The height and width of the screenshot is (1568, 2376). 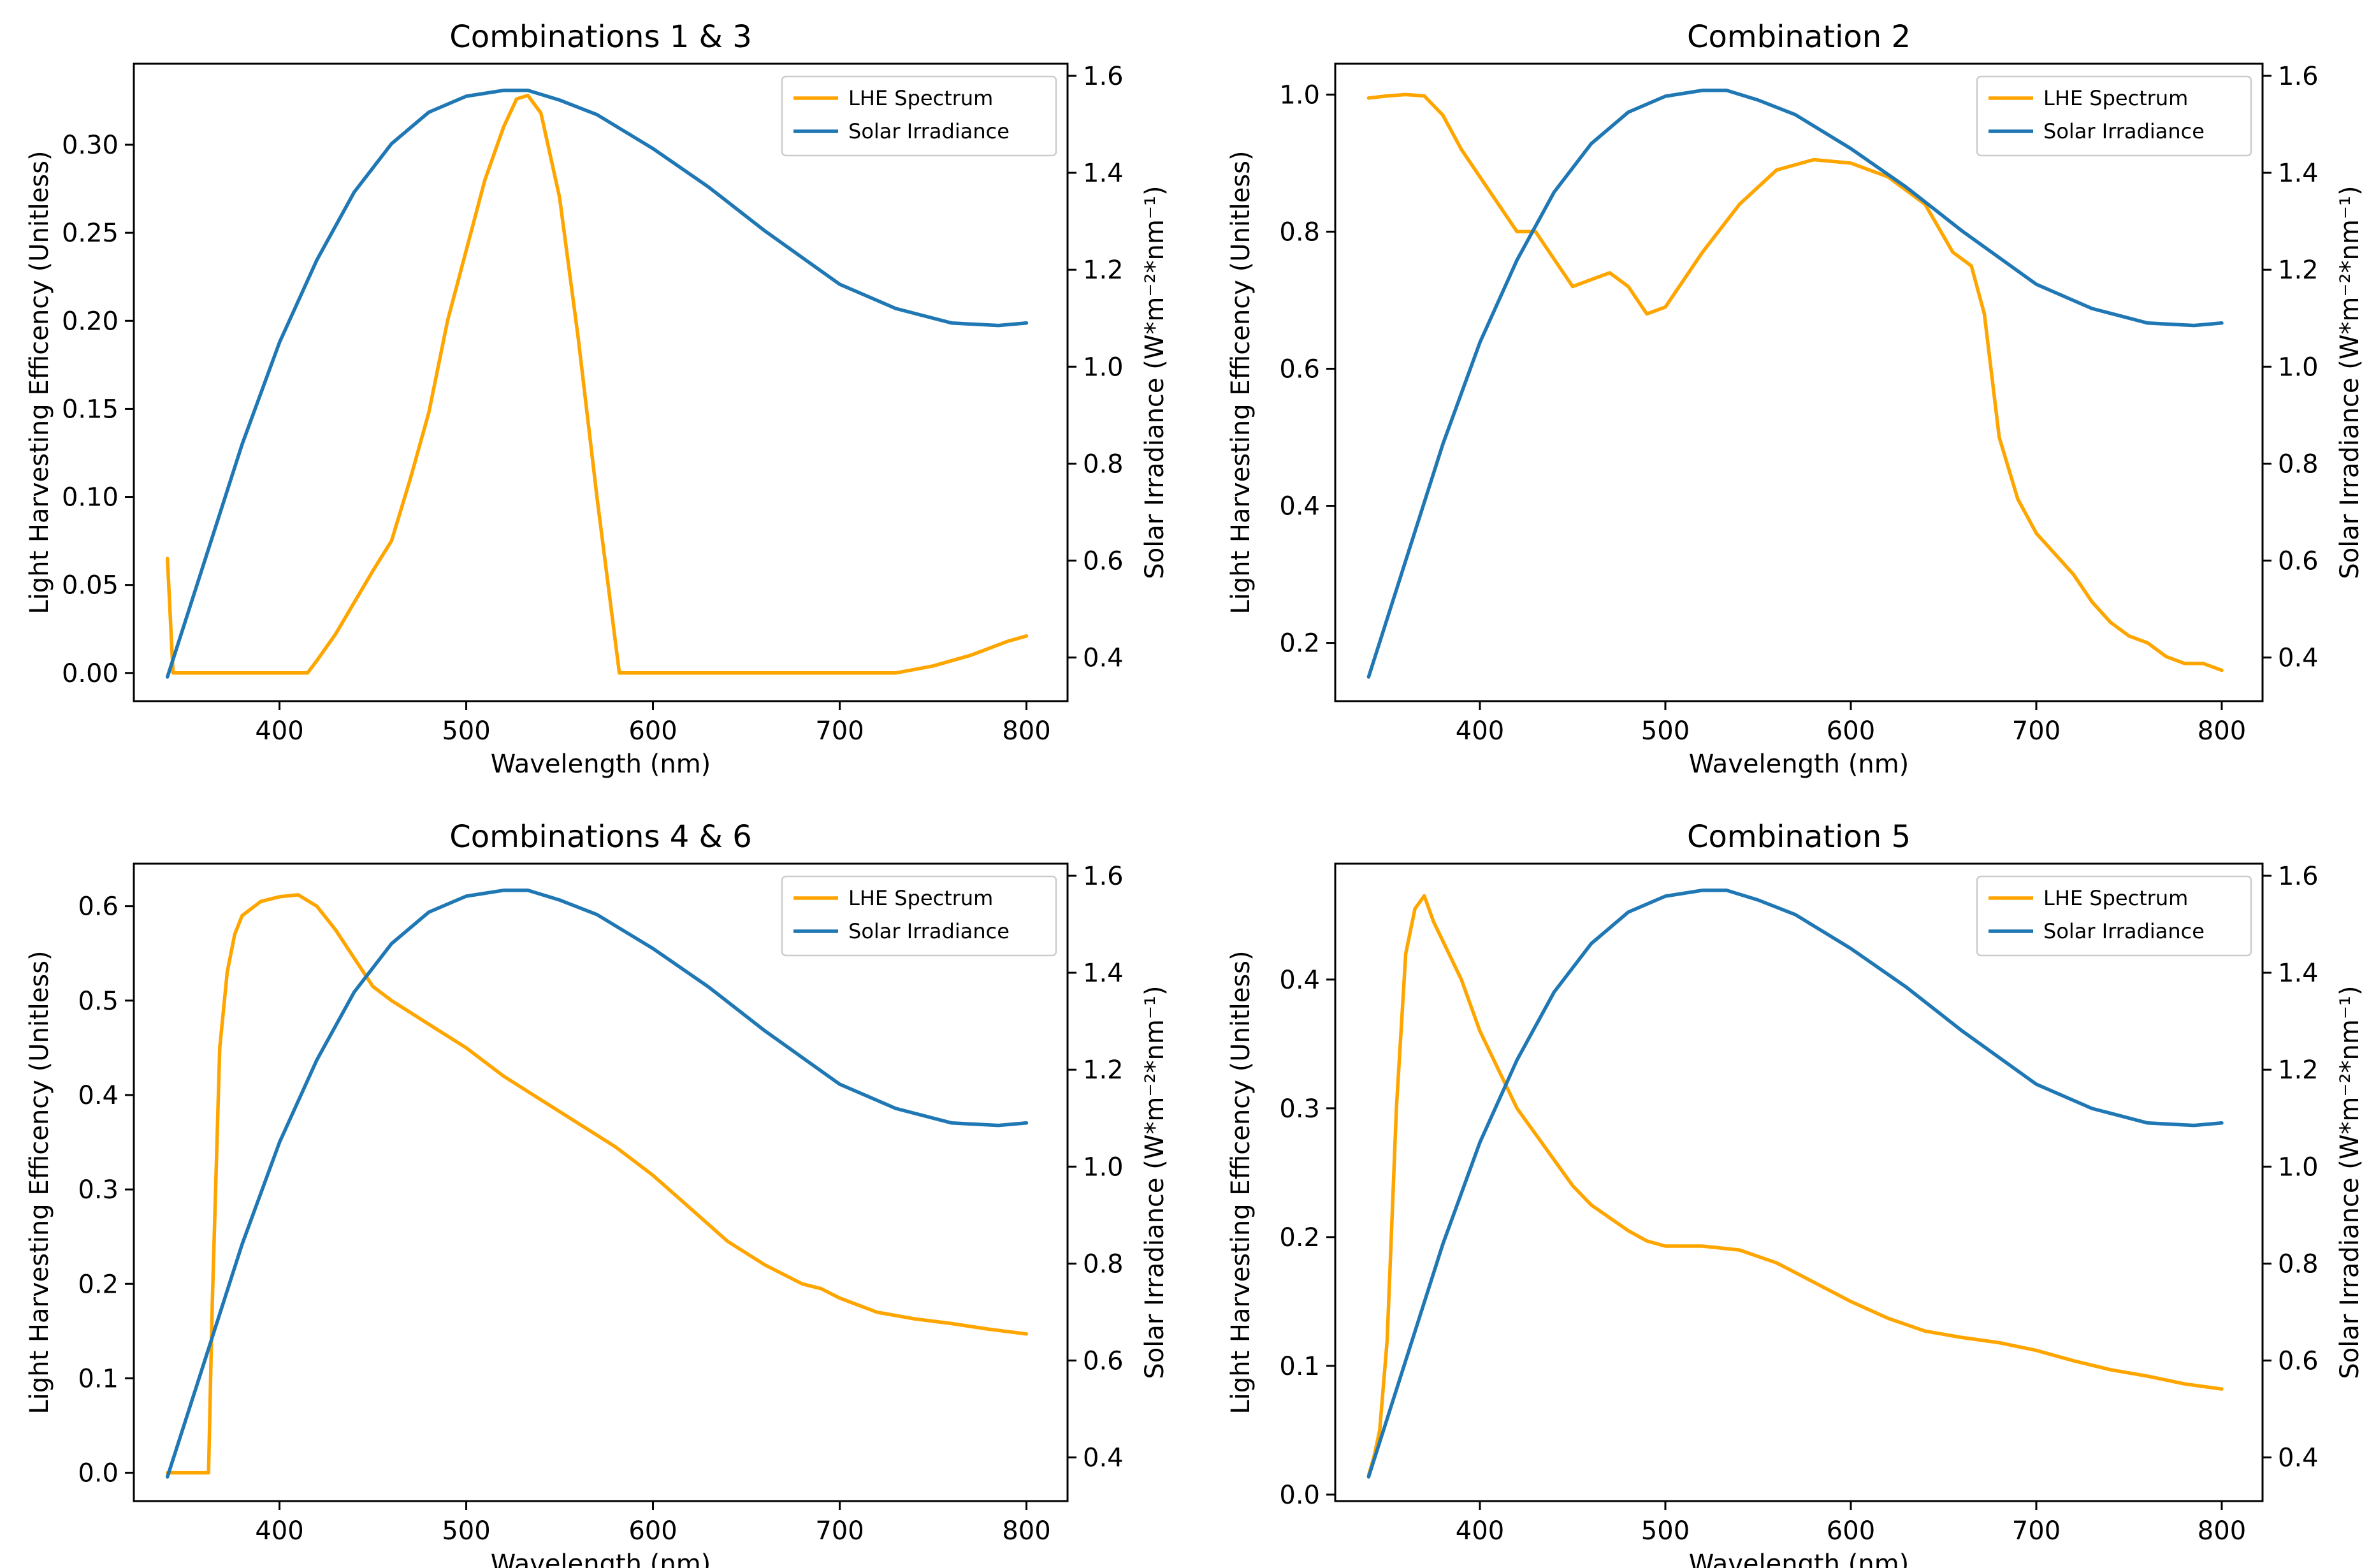 What do you see at coordinates (1799, 37) in the screenshot?
I see `chart-title: Combination 2` at bounding box center [1799, 37].